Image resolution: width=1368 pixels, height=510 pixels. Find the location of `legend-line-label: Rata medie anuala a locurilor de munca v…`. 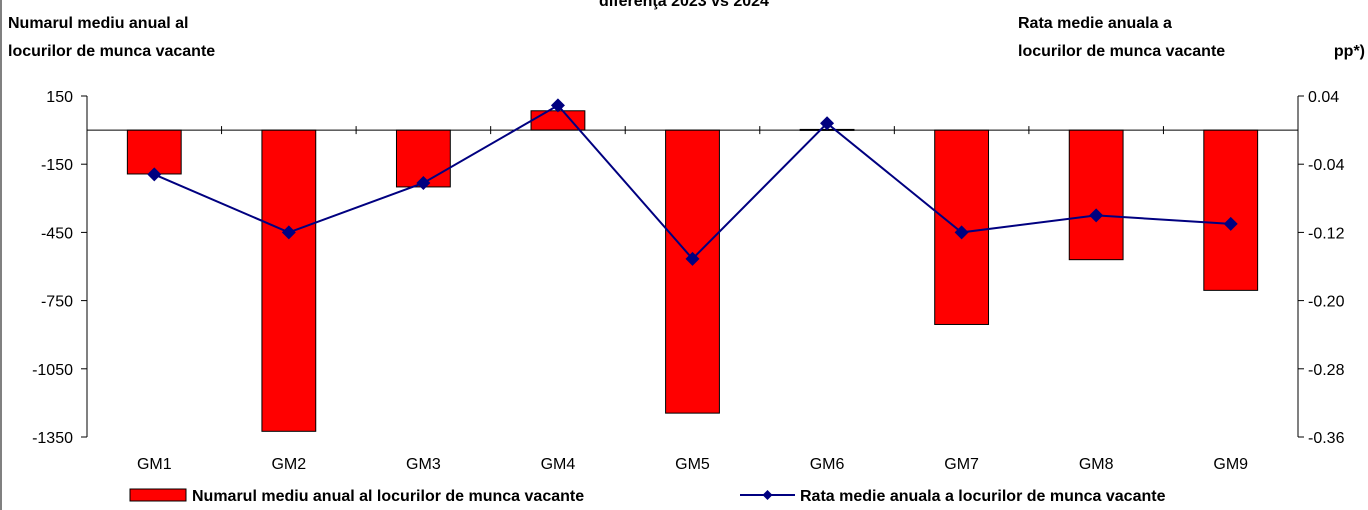

legend-line-label: Rata medie anuala a locurilor de munca v… is located at coordinates (983, 496).